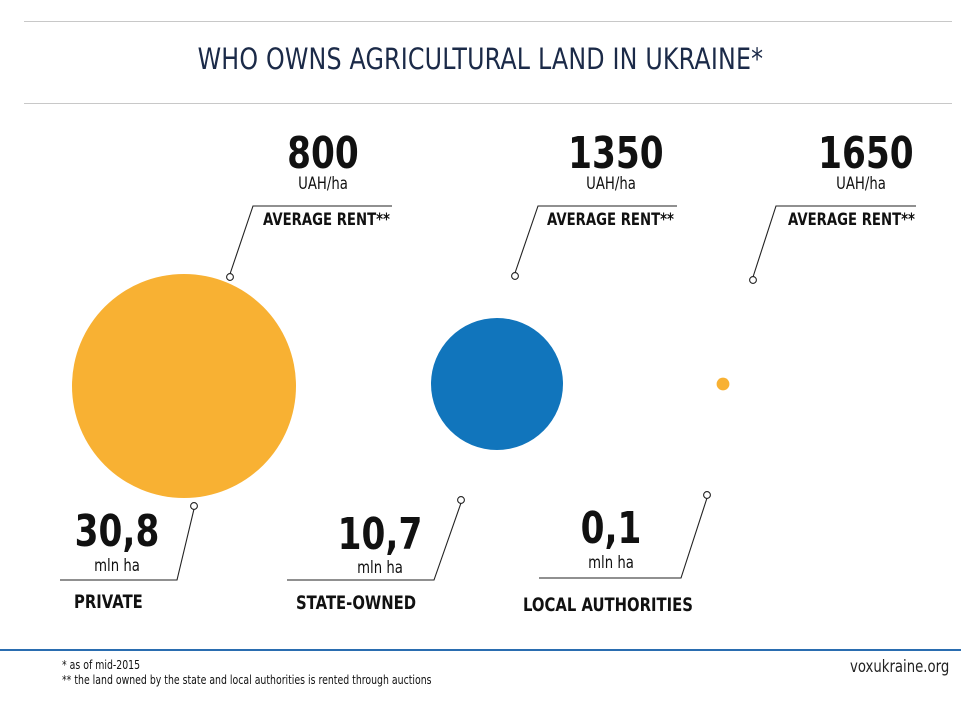 Image resolution: width=961 pixels, height=701 pixels. Describe the element at coordinates (851, 220) in the screenshot. I see `rent-label-local: AVERAGE RENT**` at that location.